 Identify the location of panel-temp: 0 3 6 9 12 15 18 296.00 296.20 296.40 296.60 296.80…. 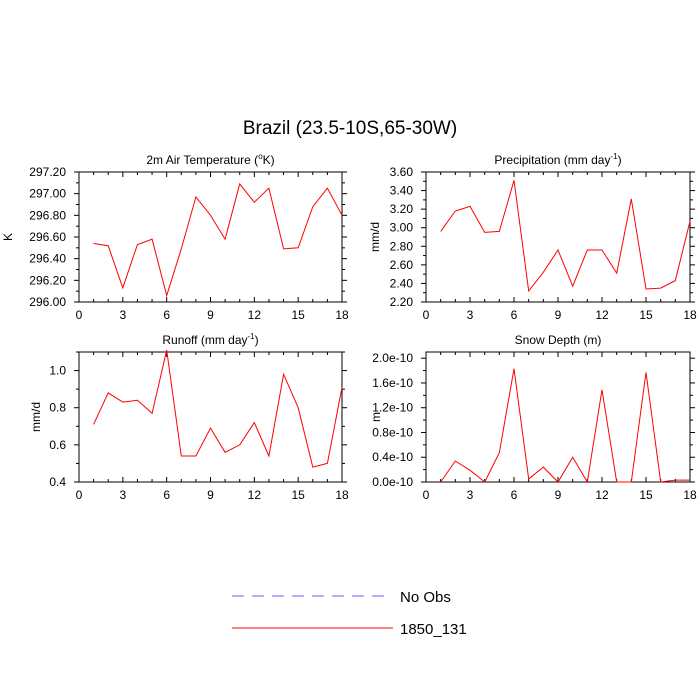
(175, 237).